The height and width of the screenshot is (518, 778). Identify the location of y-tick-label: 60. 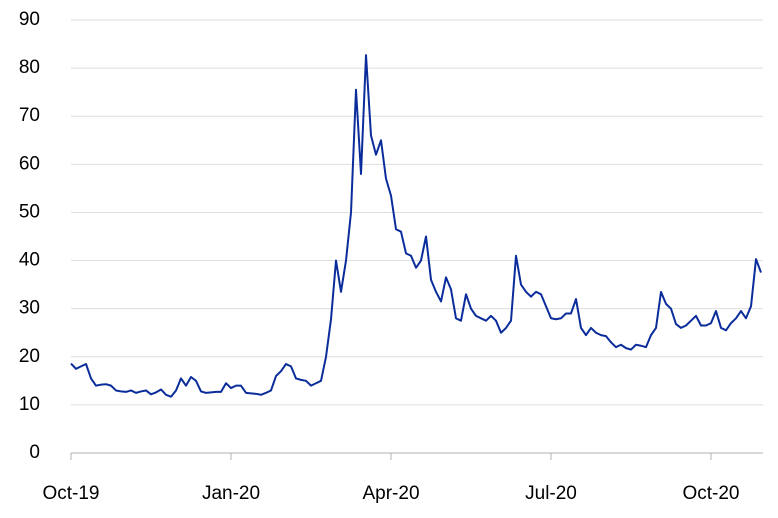
(29, 163).